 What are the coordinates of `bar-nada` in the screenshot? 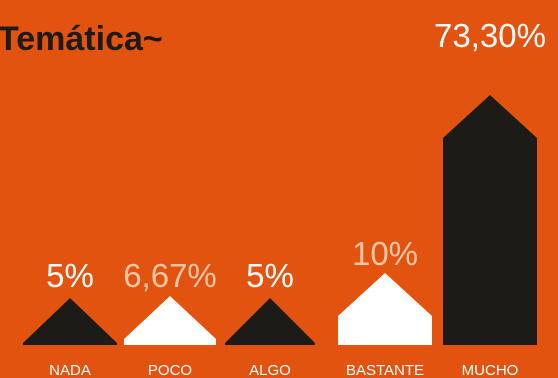 It's located at (70, 321).